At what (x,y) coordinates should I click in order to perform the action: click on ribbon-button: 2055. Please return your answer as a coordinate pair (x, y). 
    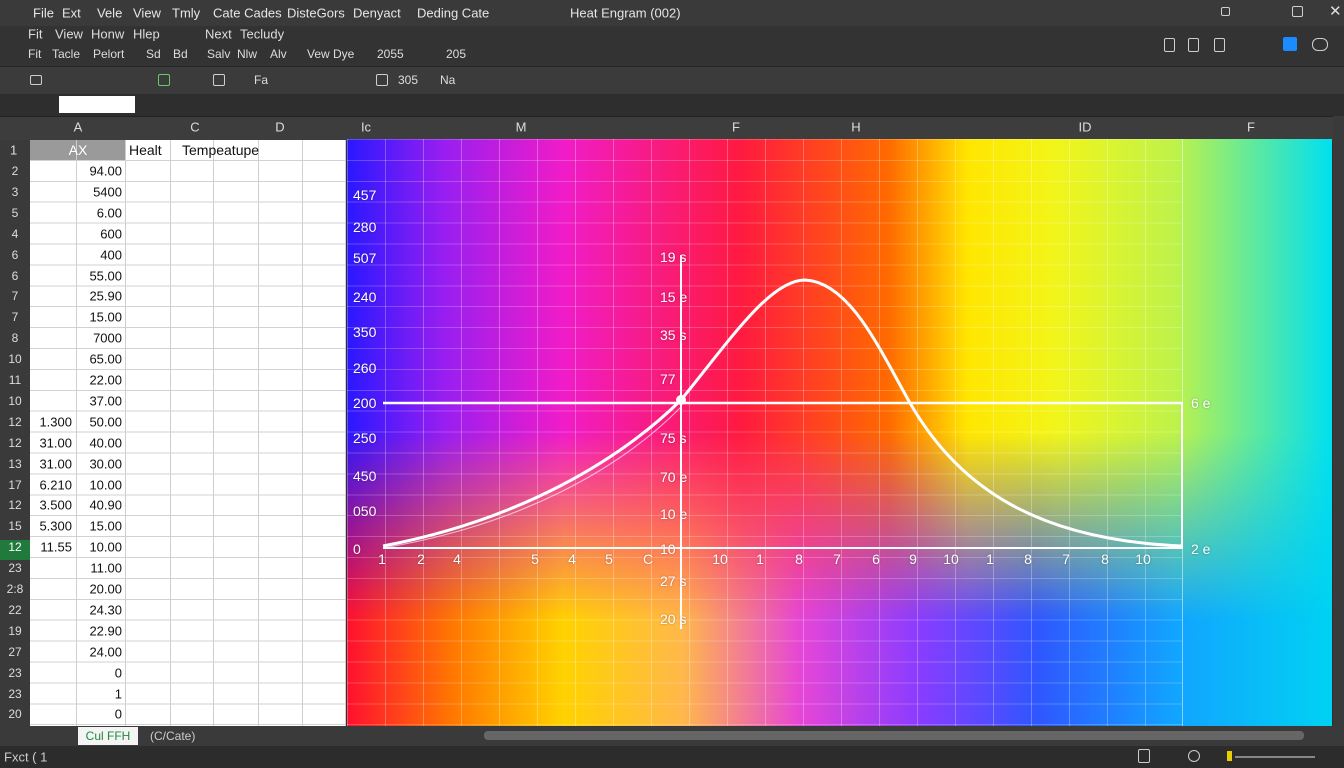
    Looking at the image, I should click on (390, 54).